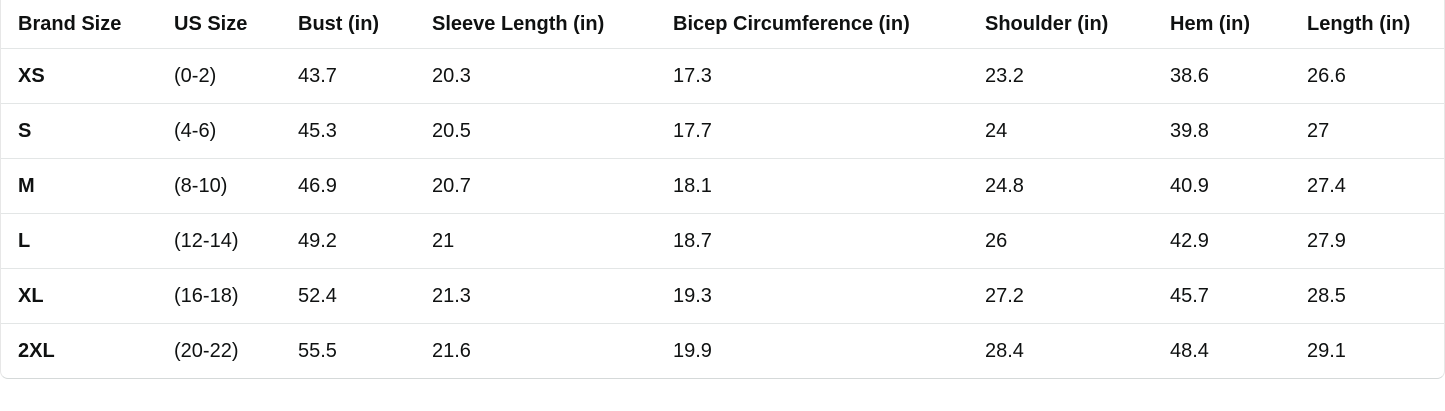  What do you see at coordinates (1077, 76) in the screenshot?
I see `table-cell: 23.2` at bounding box center [1077, 76].